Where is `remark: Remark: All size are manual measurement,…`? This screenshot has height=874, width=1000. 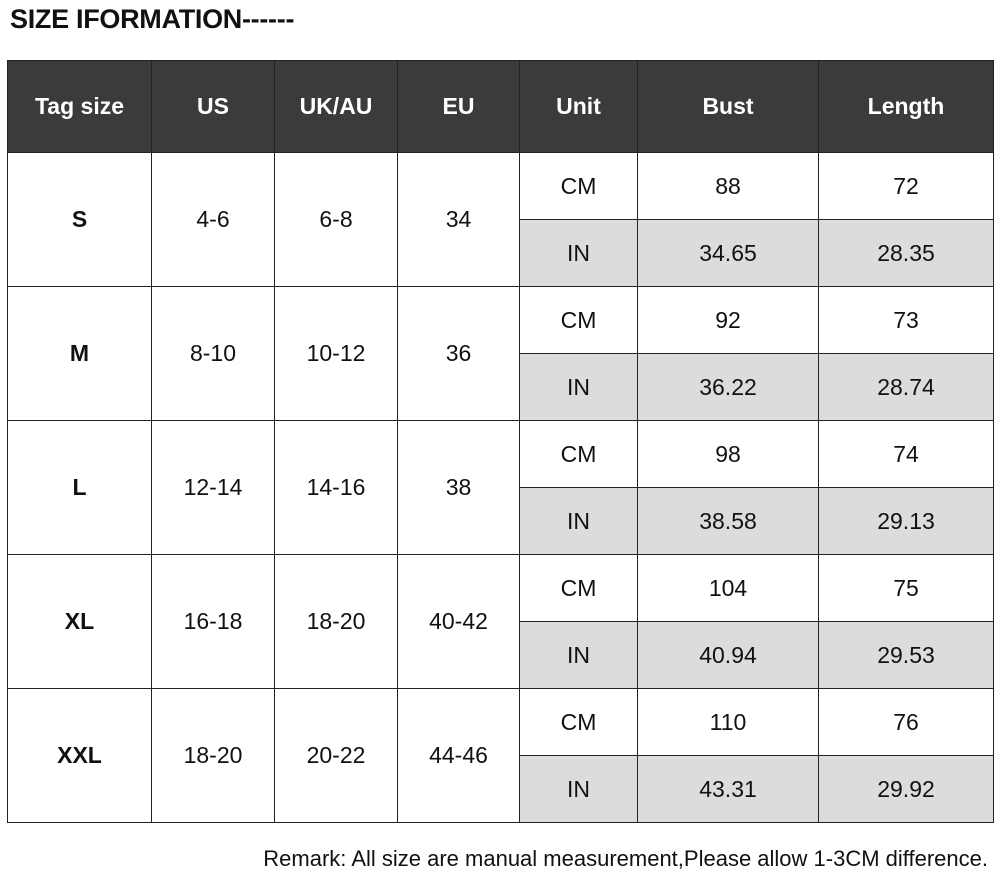 remark: Remark: All size are manual measurement,… is located at coordinates (625, 858).